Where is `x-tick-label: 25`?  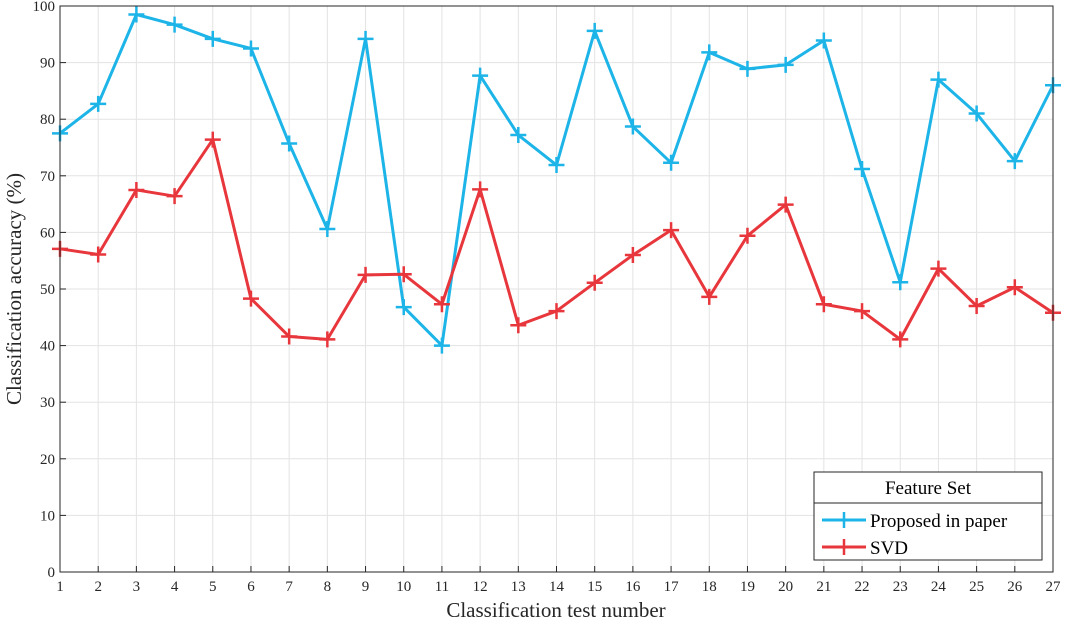
x-tick-label: 25 is located at coordinates (976, 587).